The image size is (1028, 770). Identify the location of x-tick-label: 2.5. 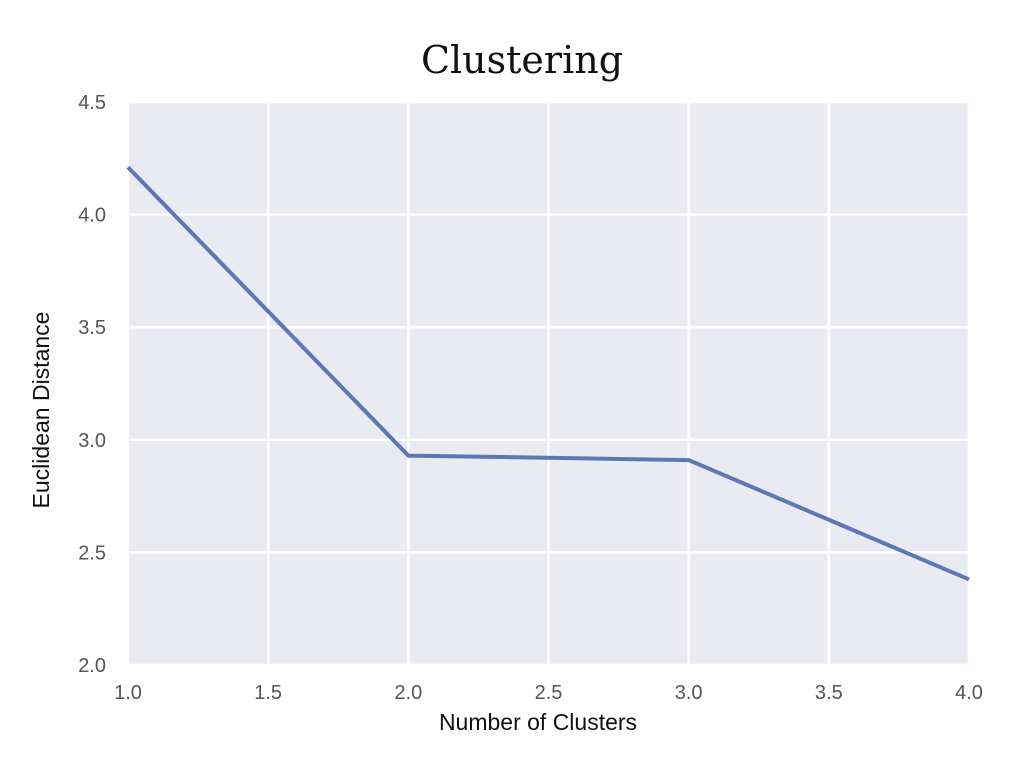
(549, 693).